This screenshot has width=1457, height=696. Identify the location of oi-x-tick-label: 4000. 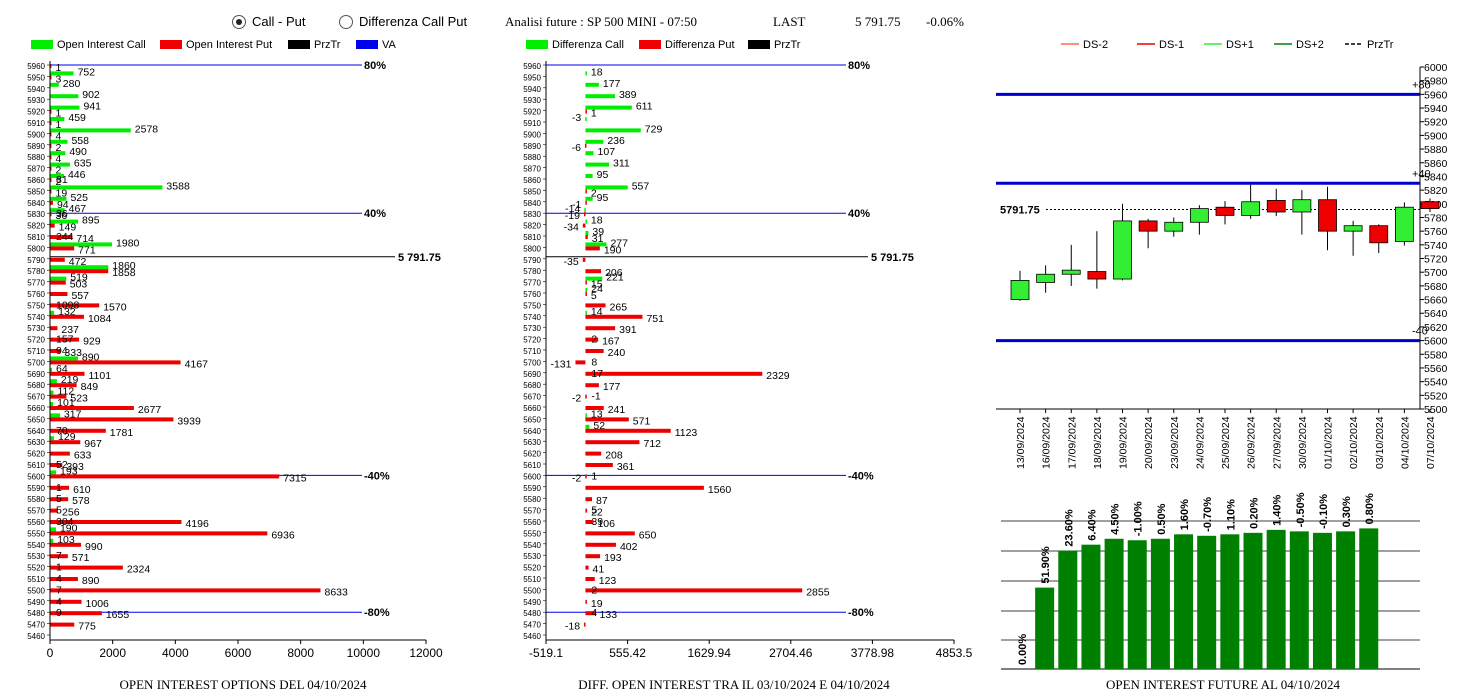
(175, 653).